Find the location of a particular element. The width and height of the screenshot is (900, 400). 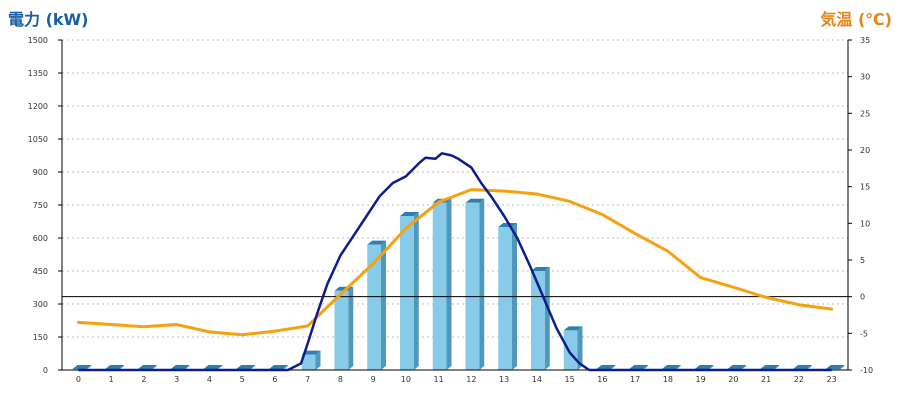

left-tick-label: 450 is located at coordinates (40, 271).